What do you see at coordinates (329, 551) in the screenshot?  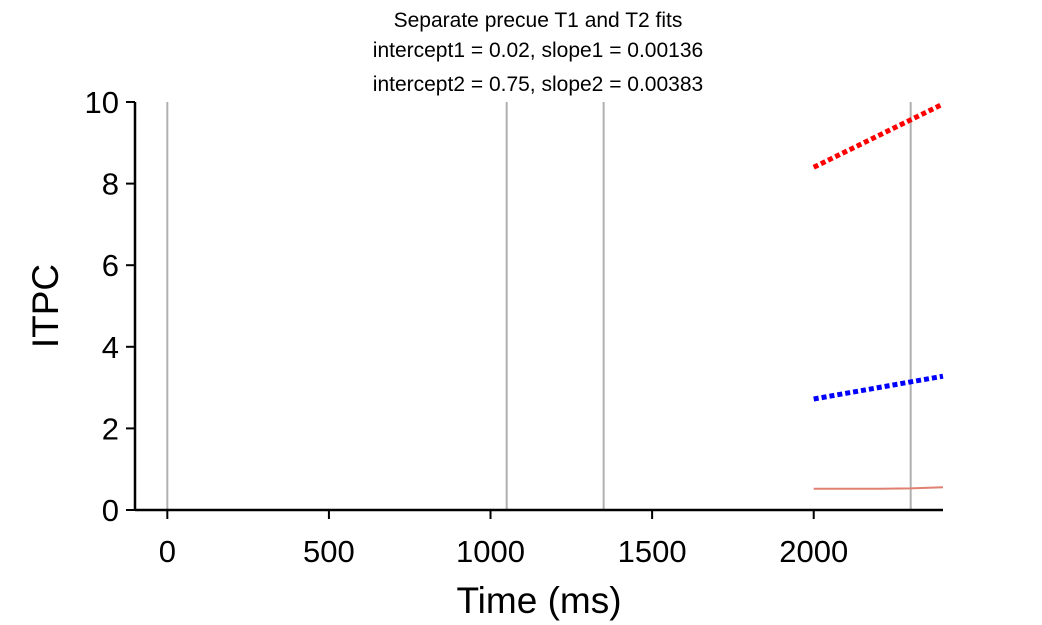 I see `x-tick-label-1: 500` at bounding box center [329, 551].